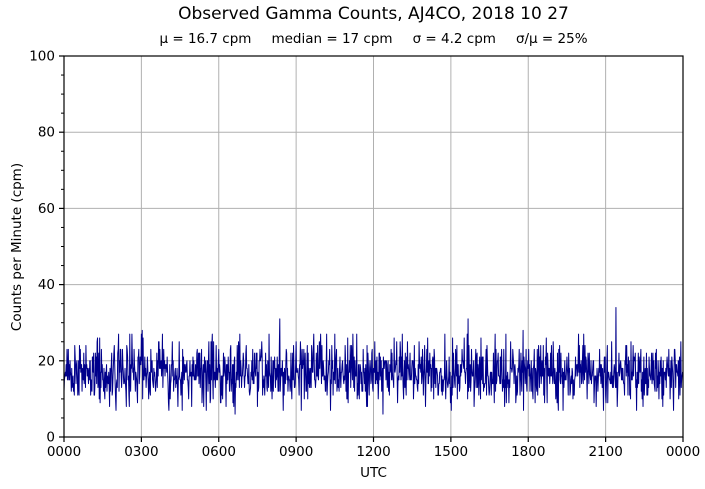 This screenshot has width=705, height=489. What do you see at coordinates (141, 452) in the screenshot?
I see `x-tick-label-0300: 0300` at bounding box center [141, 452].